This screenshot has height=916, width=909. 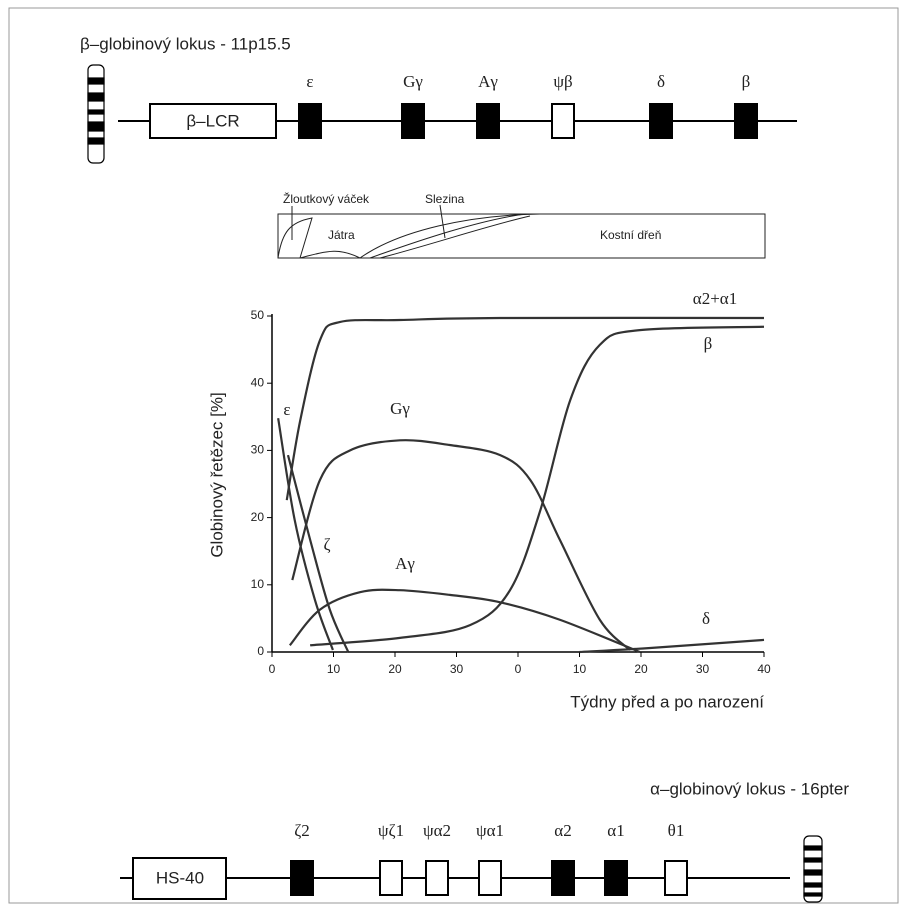 What do you see at coordinates (764, 669) in the screenshot?
I see `x-tick-label: 40` at bounding box center [764, 669].